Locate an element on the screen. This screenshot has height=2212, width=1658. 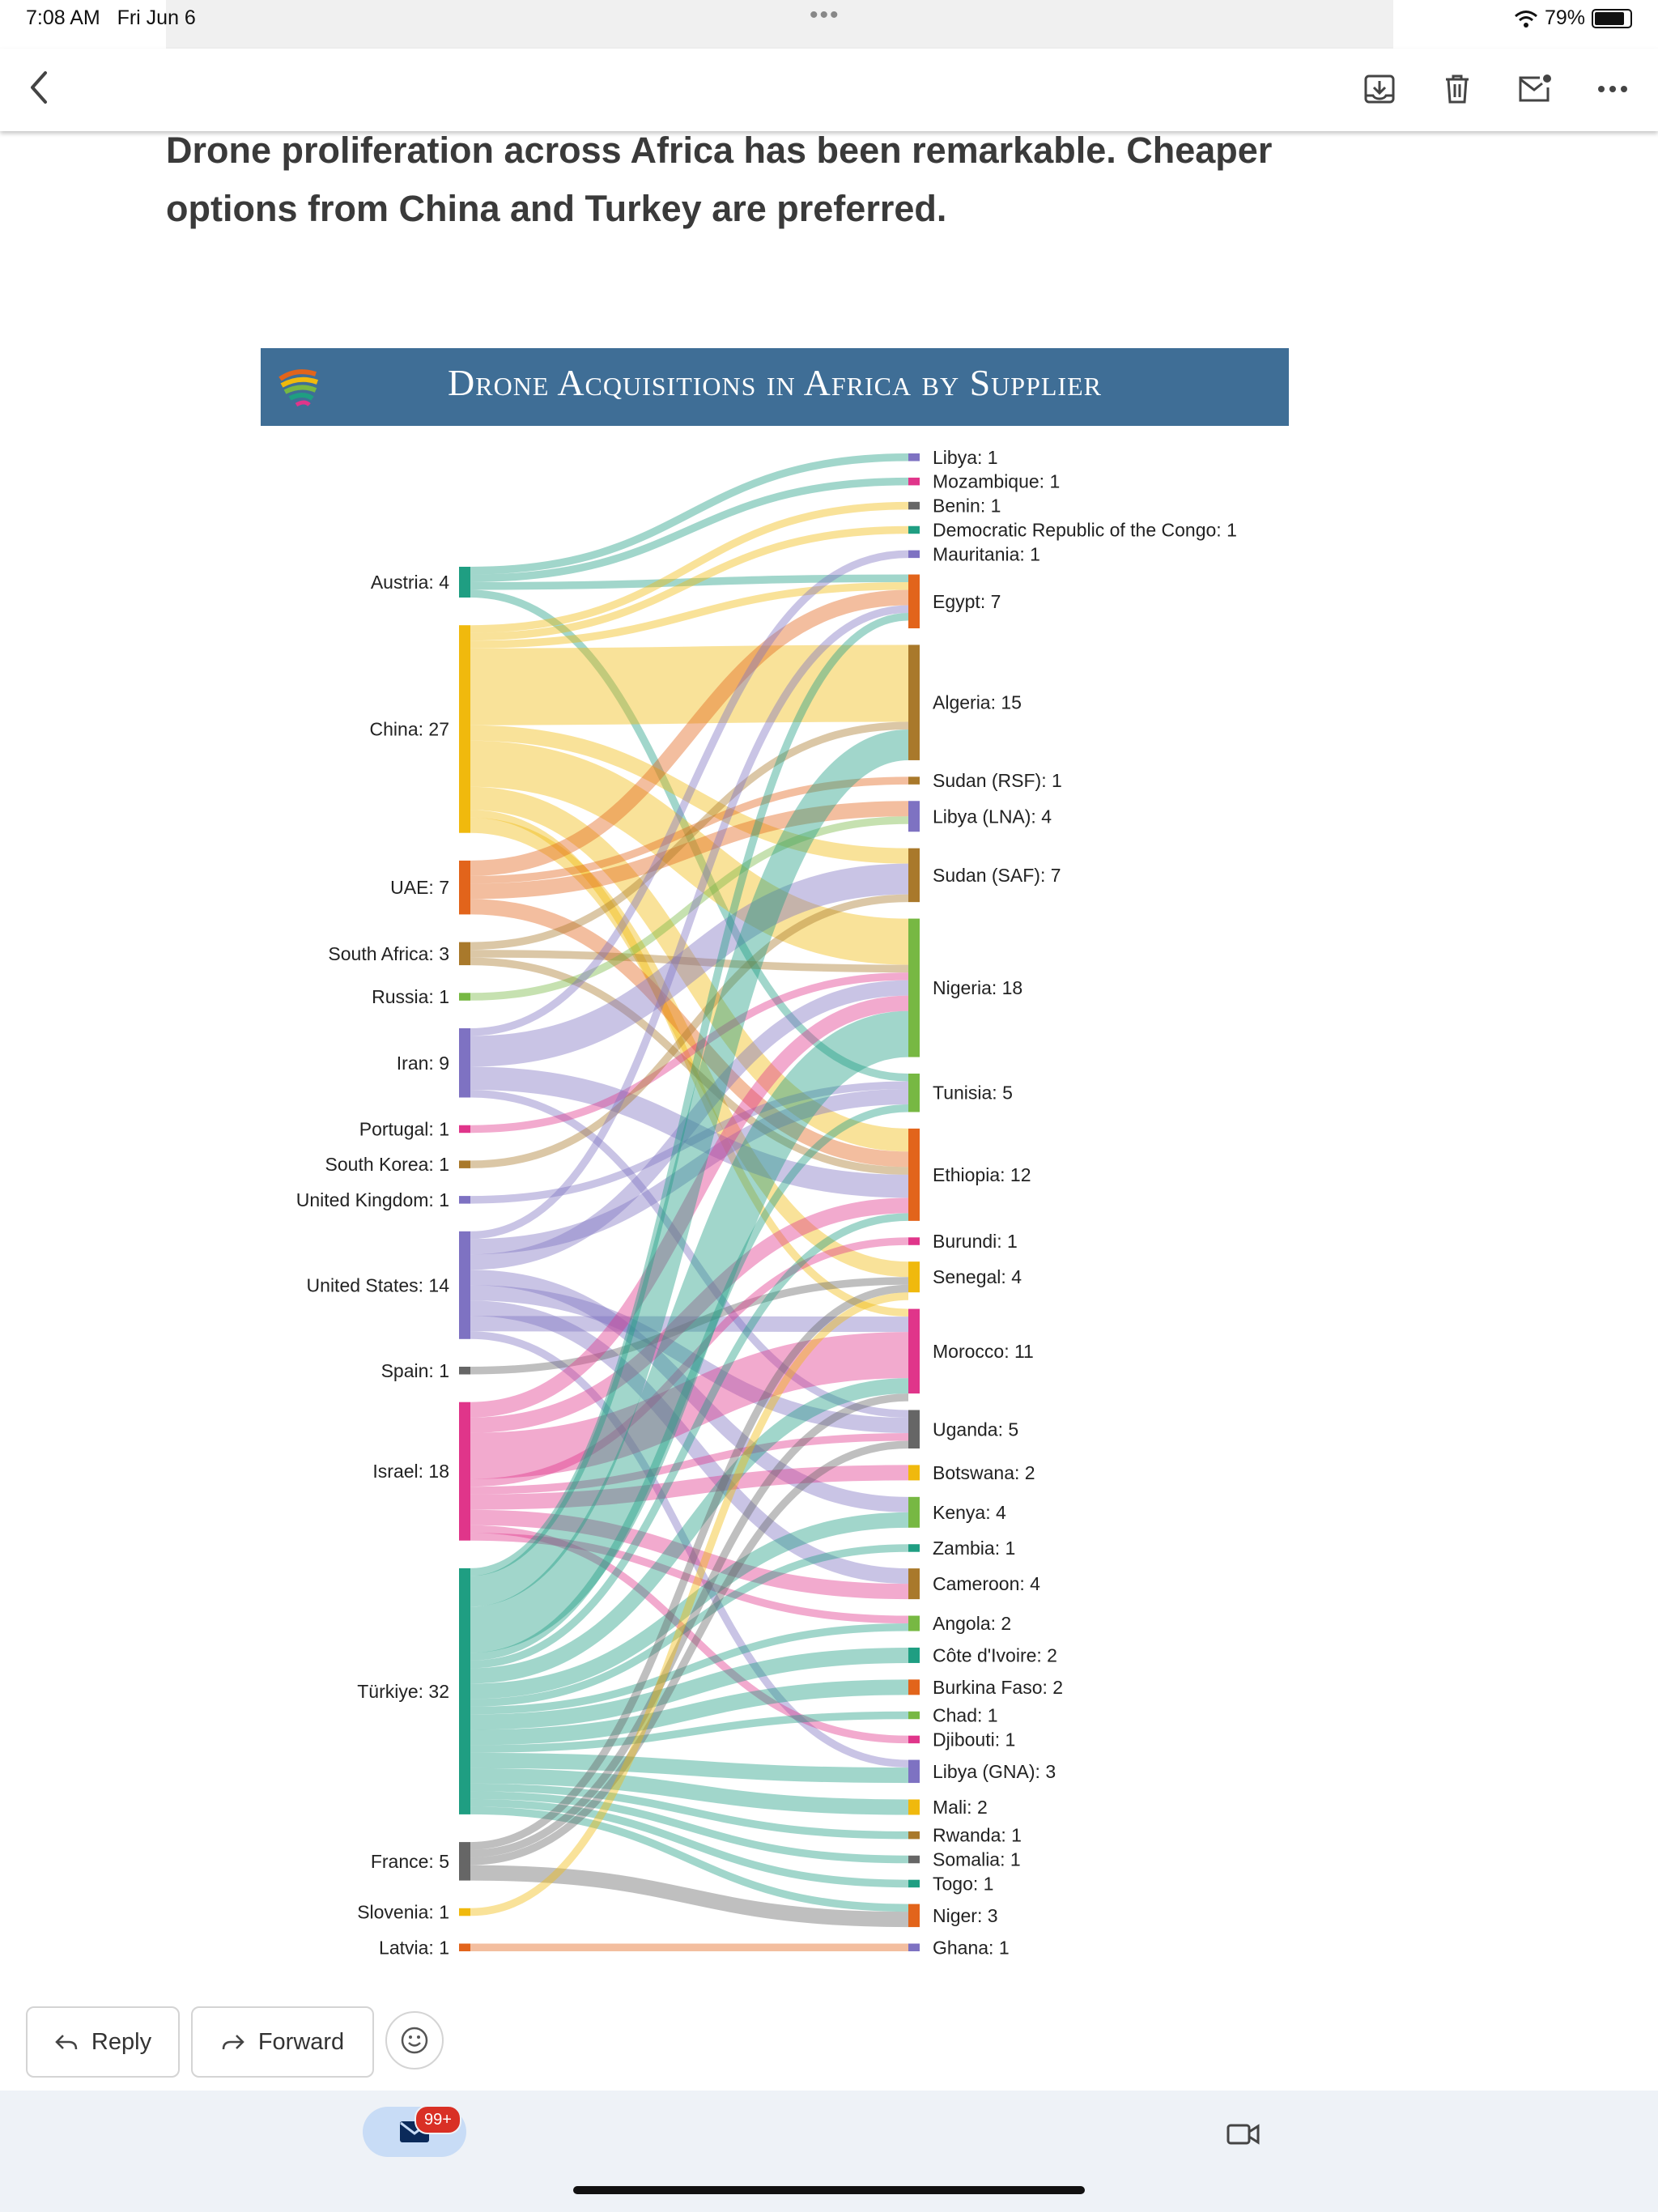
reply-button: Reply is located at coordinates (103, 2042).